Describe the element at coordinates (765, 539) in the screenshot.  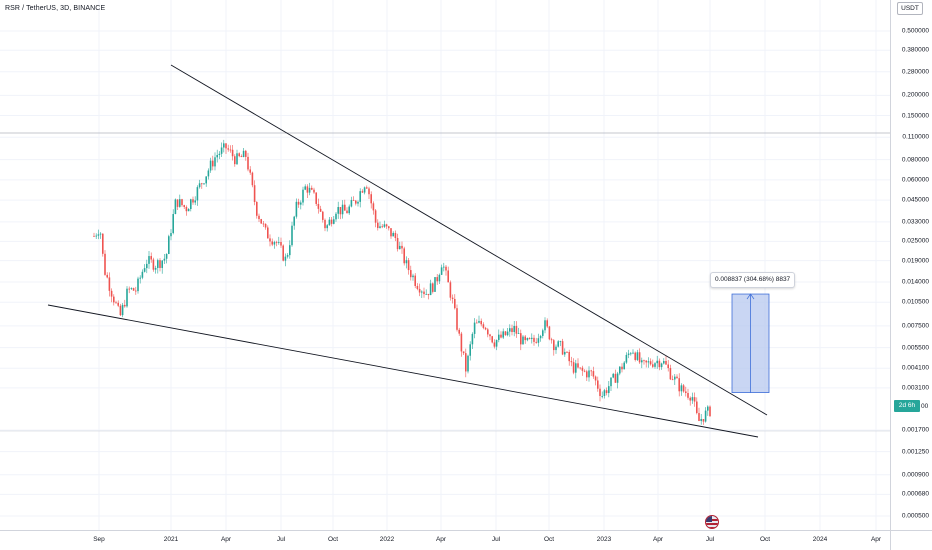
I see `time-tick-label: Oct` at that location.